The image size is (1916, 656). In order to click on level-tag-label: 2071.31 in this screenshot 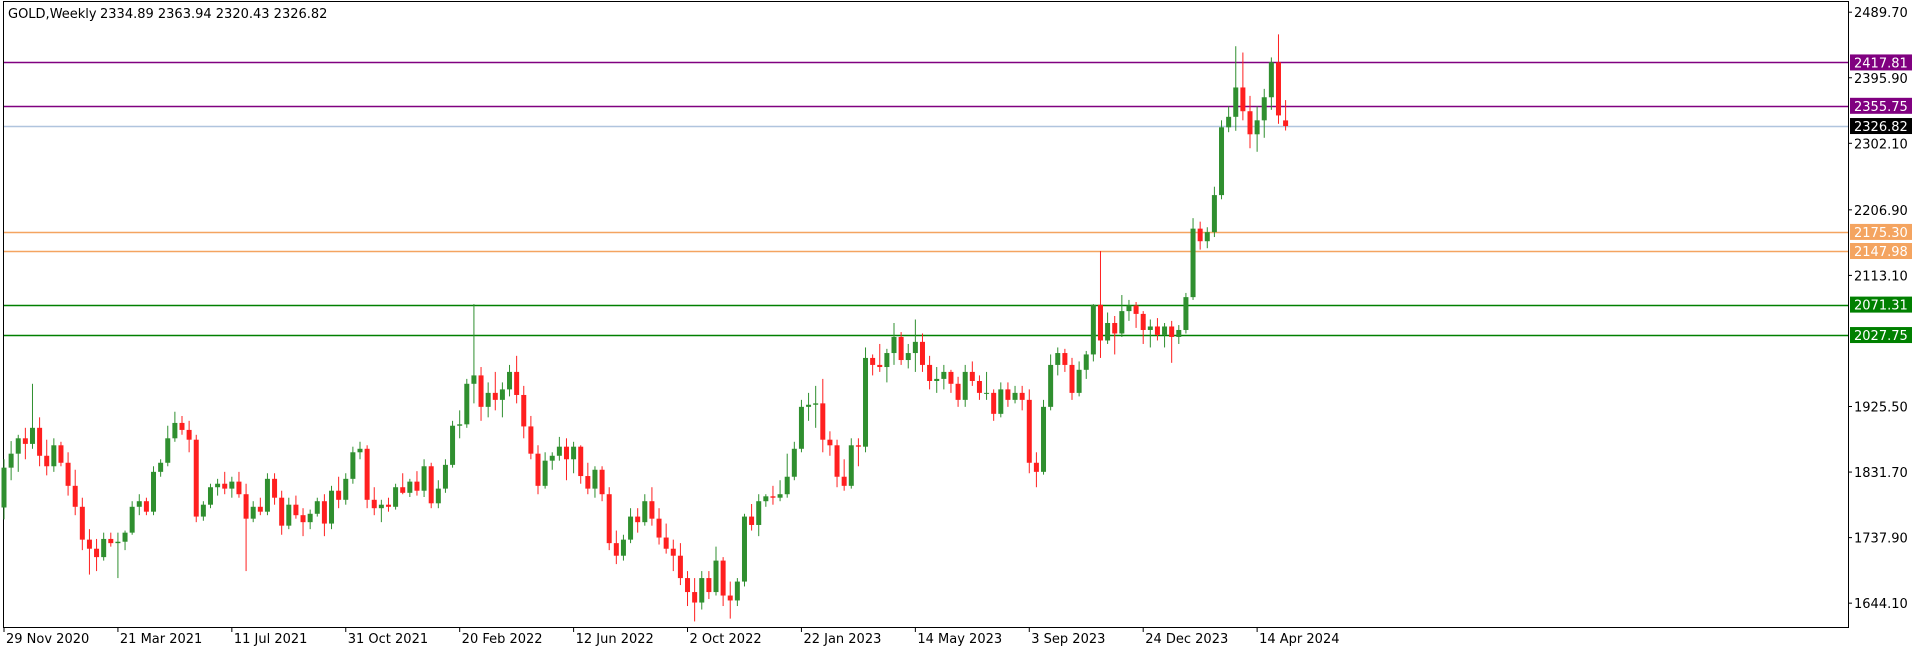, I will do `click(1881, 306)`.